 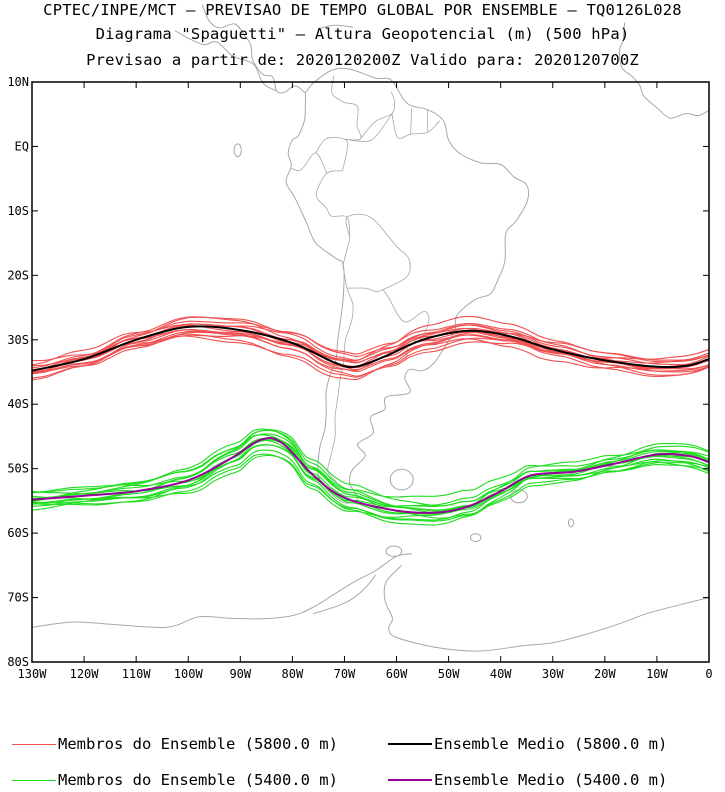 I want to click on ensemble-mean-5400-line, so click(x=370, y=475).